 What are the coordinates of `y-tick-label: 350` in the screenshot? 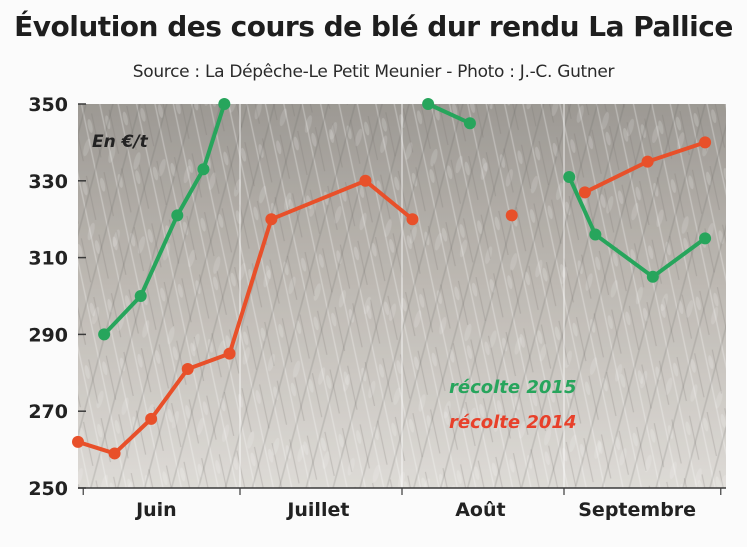 It's located at (48, 105).